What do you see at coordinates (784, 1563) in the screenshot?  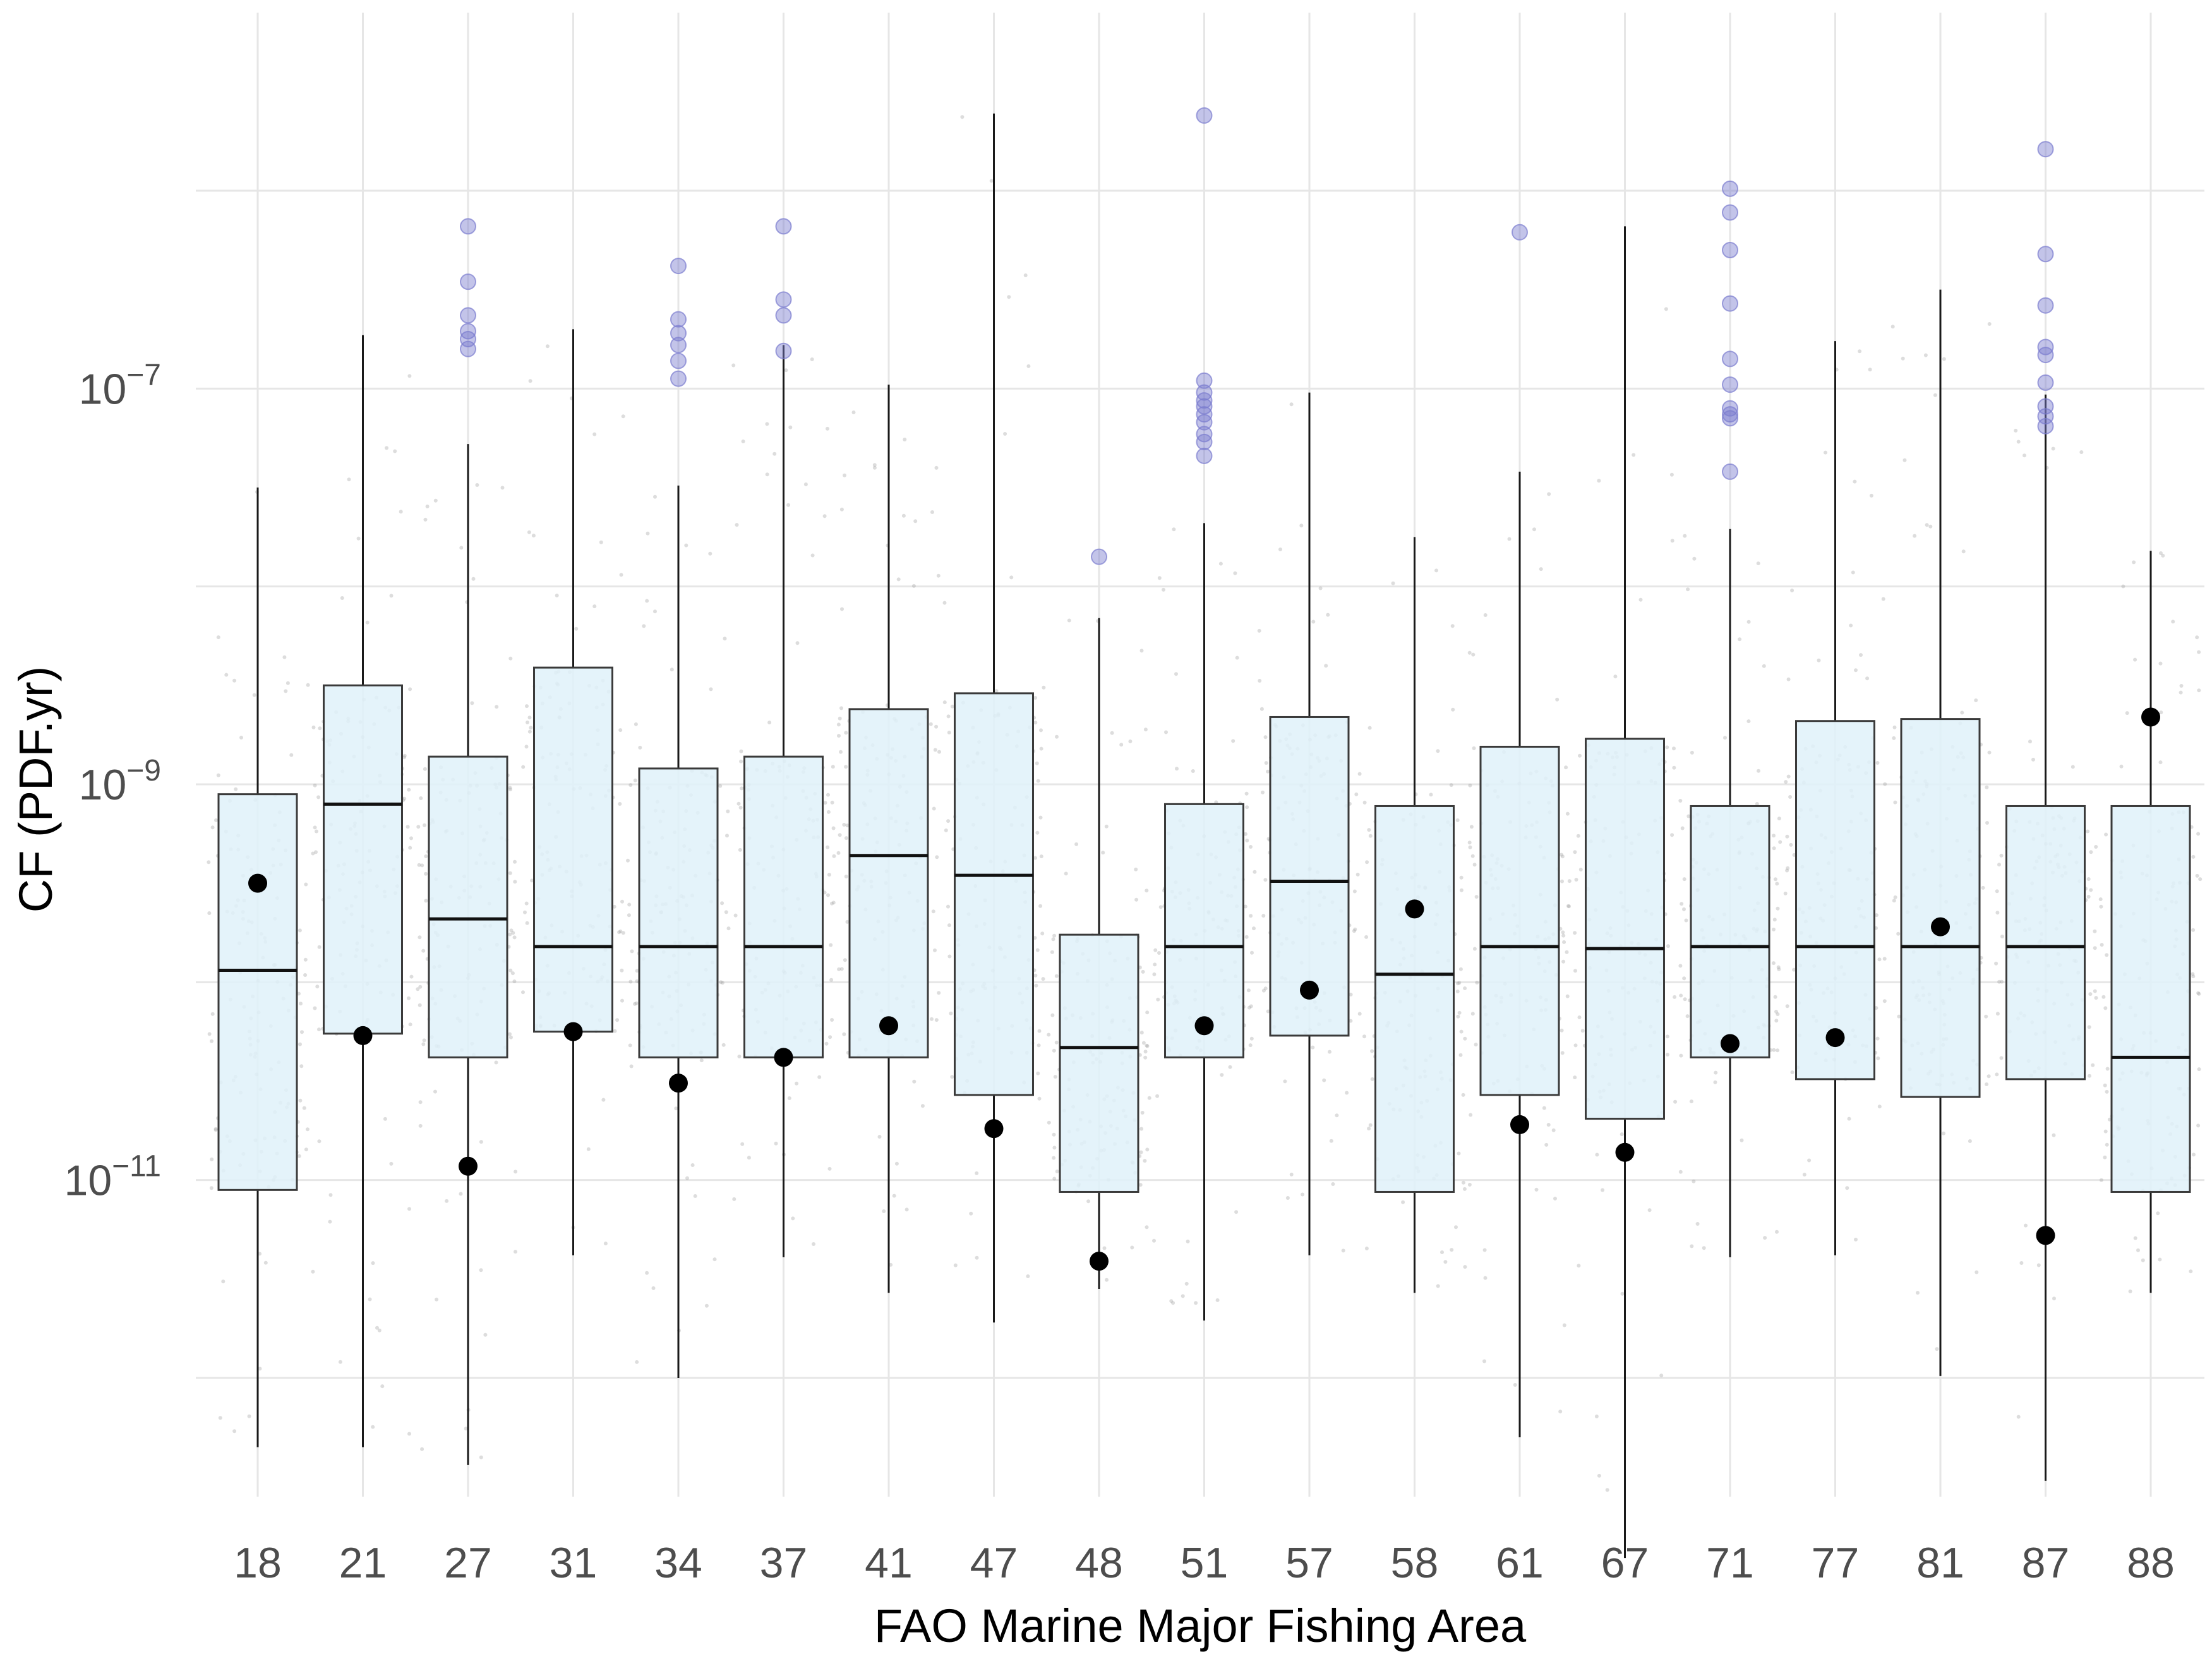 I see `x-tick-label: 37` at bounding box center [784, 1563].